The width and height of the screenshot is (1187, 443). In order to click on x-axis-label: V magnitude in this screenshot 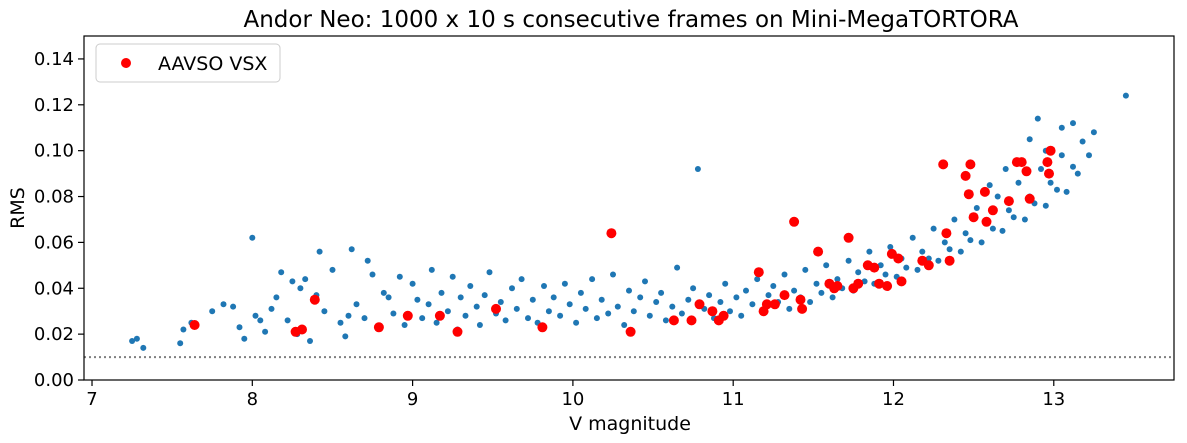, I will do `click(630, 424)`.